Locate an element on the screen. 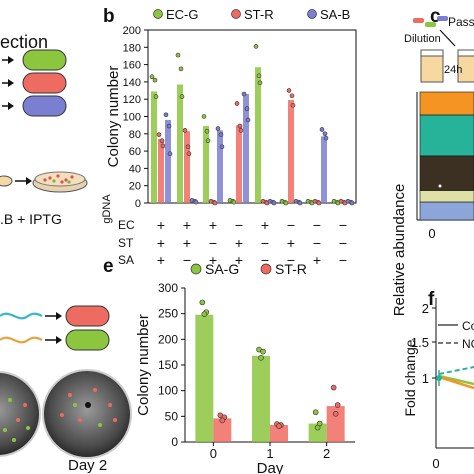  e-xtick-label-2: 2 is located at coordinates (326, 453).